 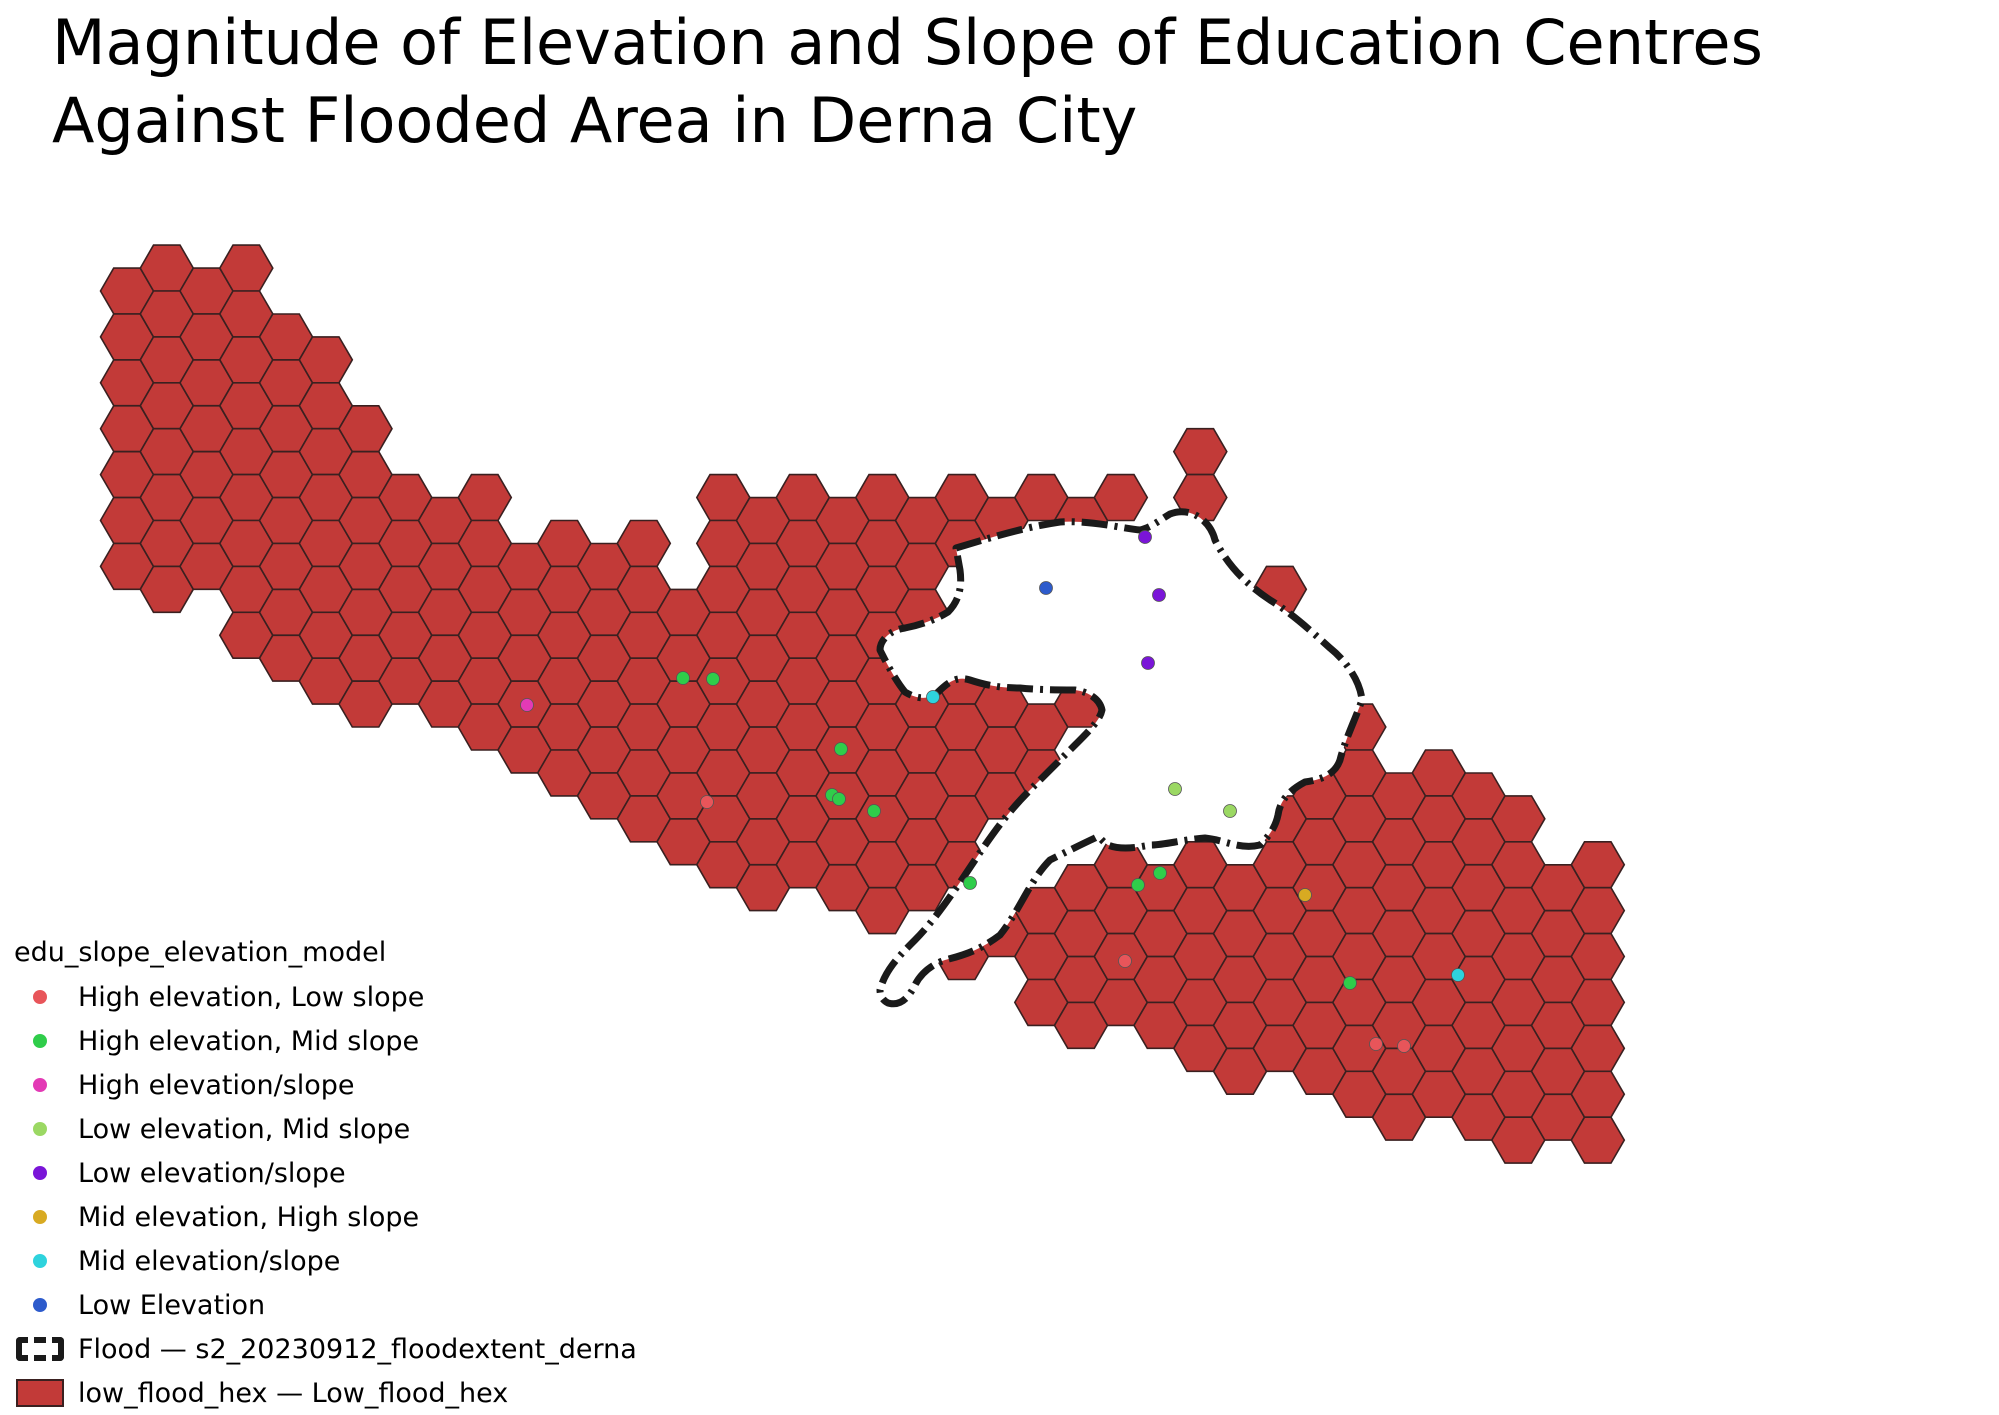 I want to click on map-title-line-2: Against Flooded Area in Derna City, so click(x=595, y=120).